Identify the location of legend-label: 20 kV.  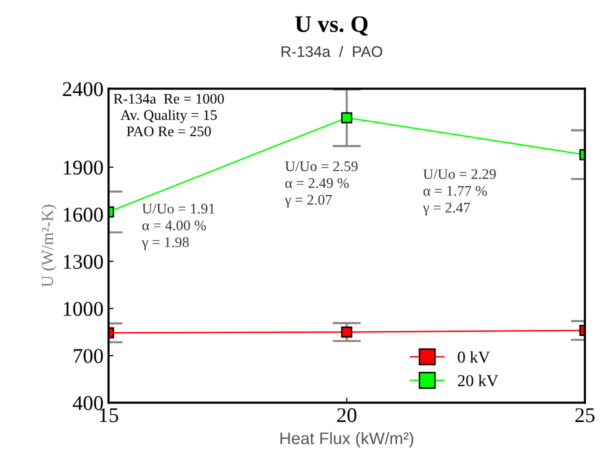
(478, 380).